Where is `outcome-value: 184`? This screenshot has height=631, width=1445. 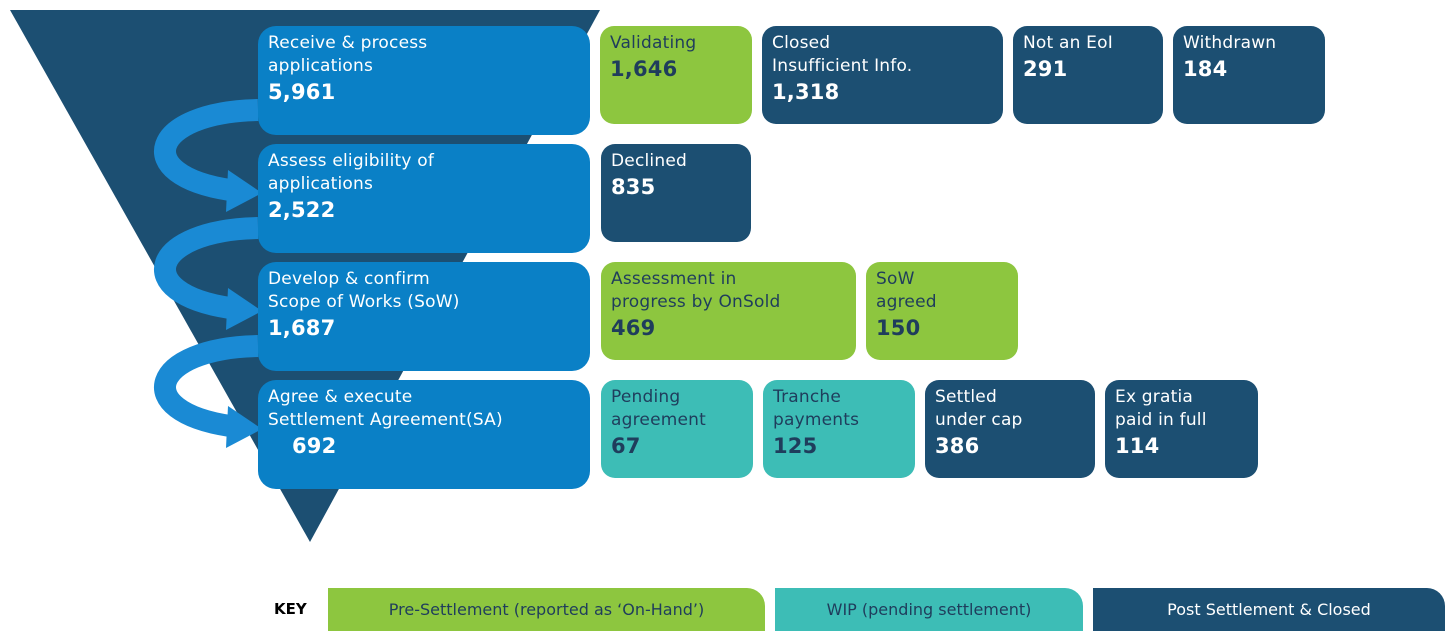
outcome-value: 184 is located at coordinates (1205, 69).